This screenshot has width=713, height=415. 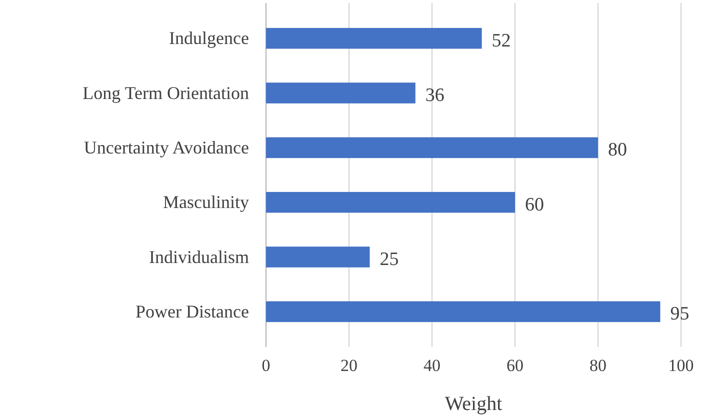 I want to click on x-tick-label: 0, so click(x=266, y=366).